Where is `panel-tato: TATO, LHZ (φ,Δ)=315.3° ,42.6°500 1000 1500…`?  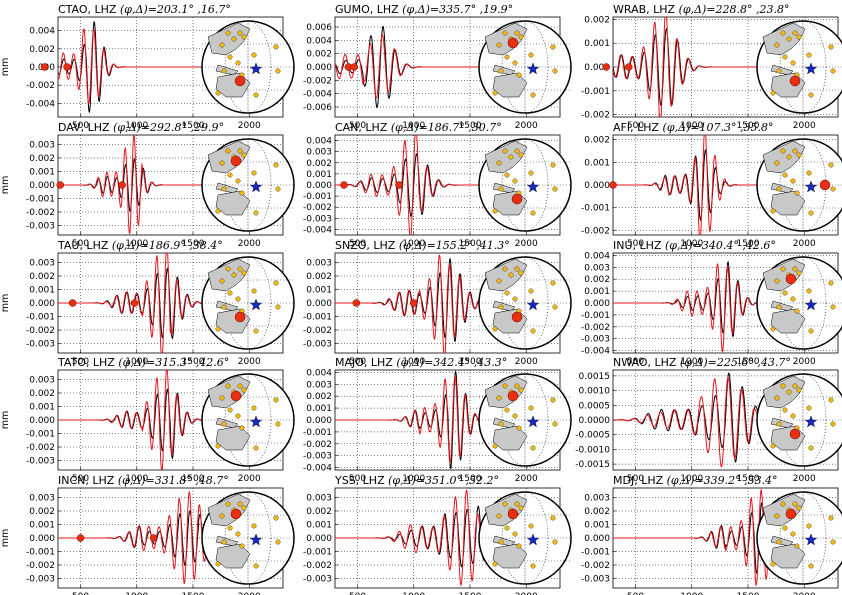
panel-tato: TATO, LHZ (φ,Δ)=315.3° ,42.6°500 1000 1500… is located at coordinates (147, 420).